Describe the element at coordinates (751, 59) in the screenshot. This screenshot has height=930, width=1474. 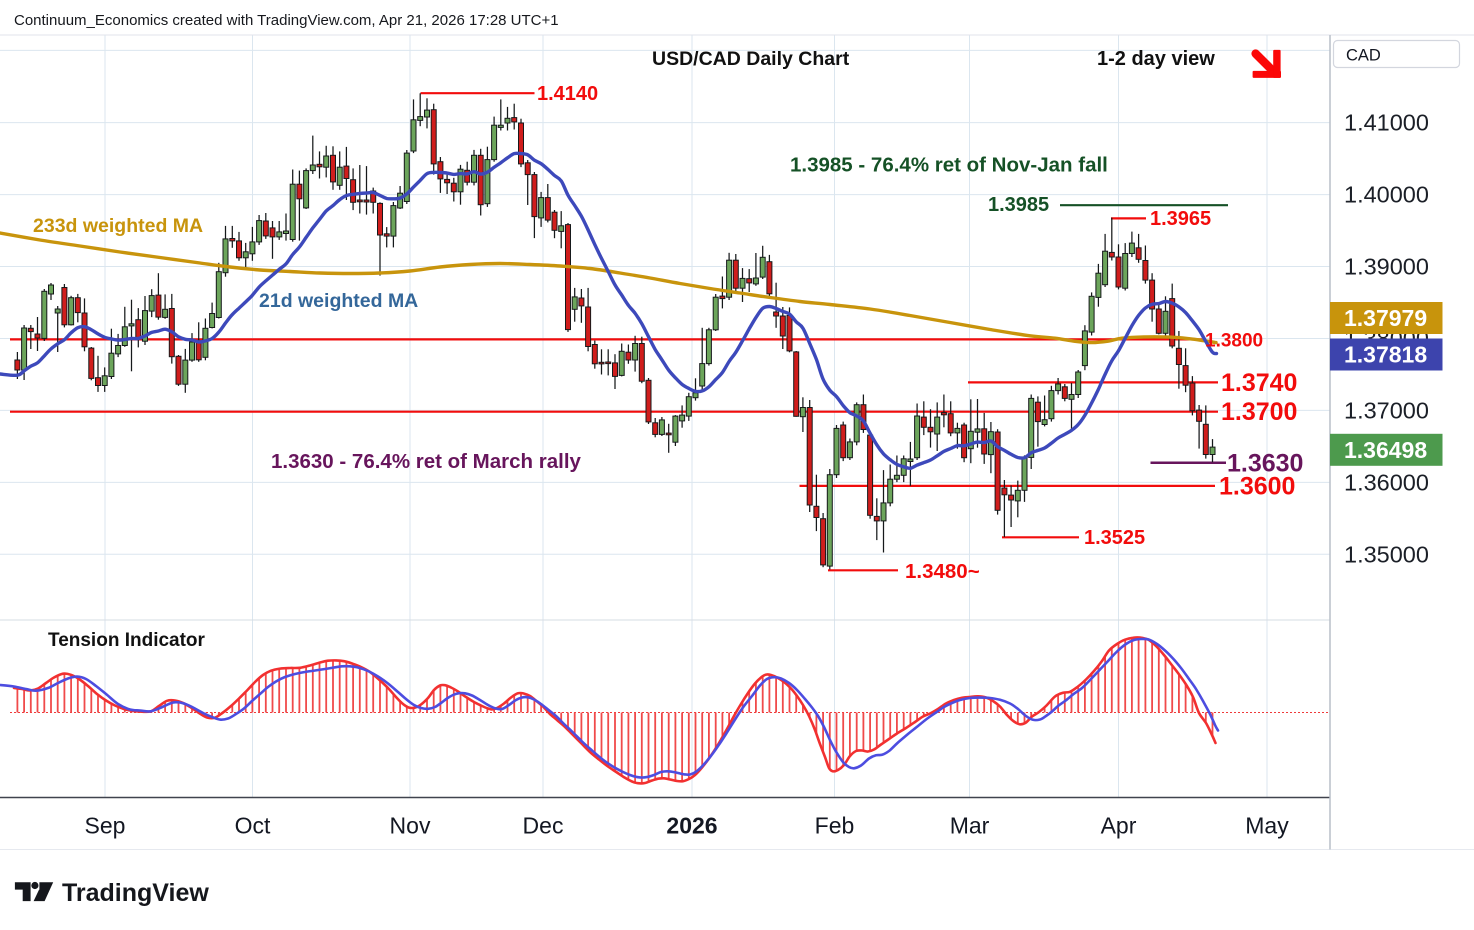
I see `svg-text: USD/CAD Daily Chart` at that location.